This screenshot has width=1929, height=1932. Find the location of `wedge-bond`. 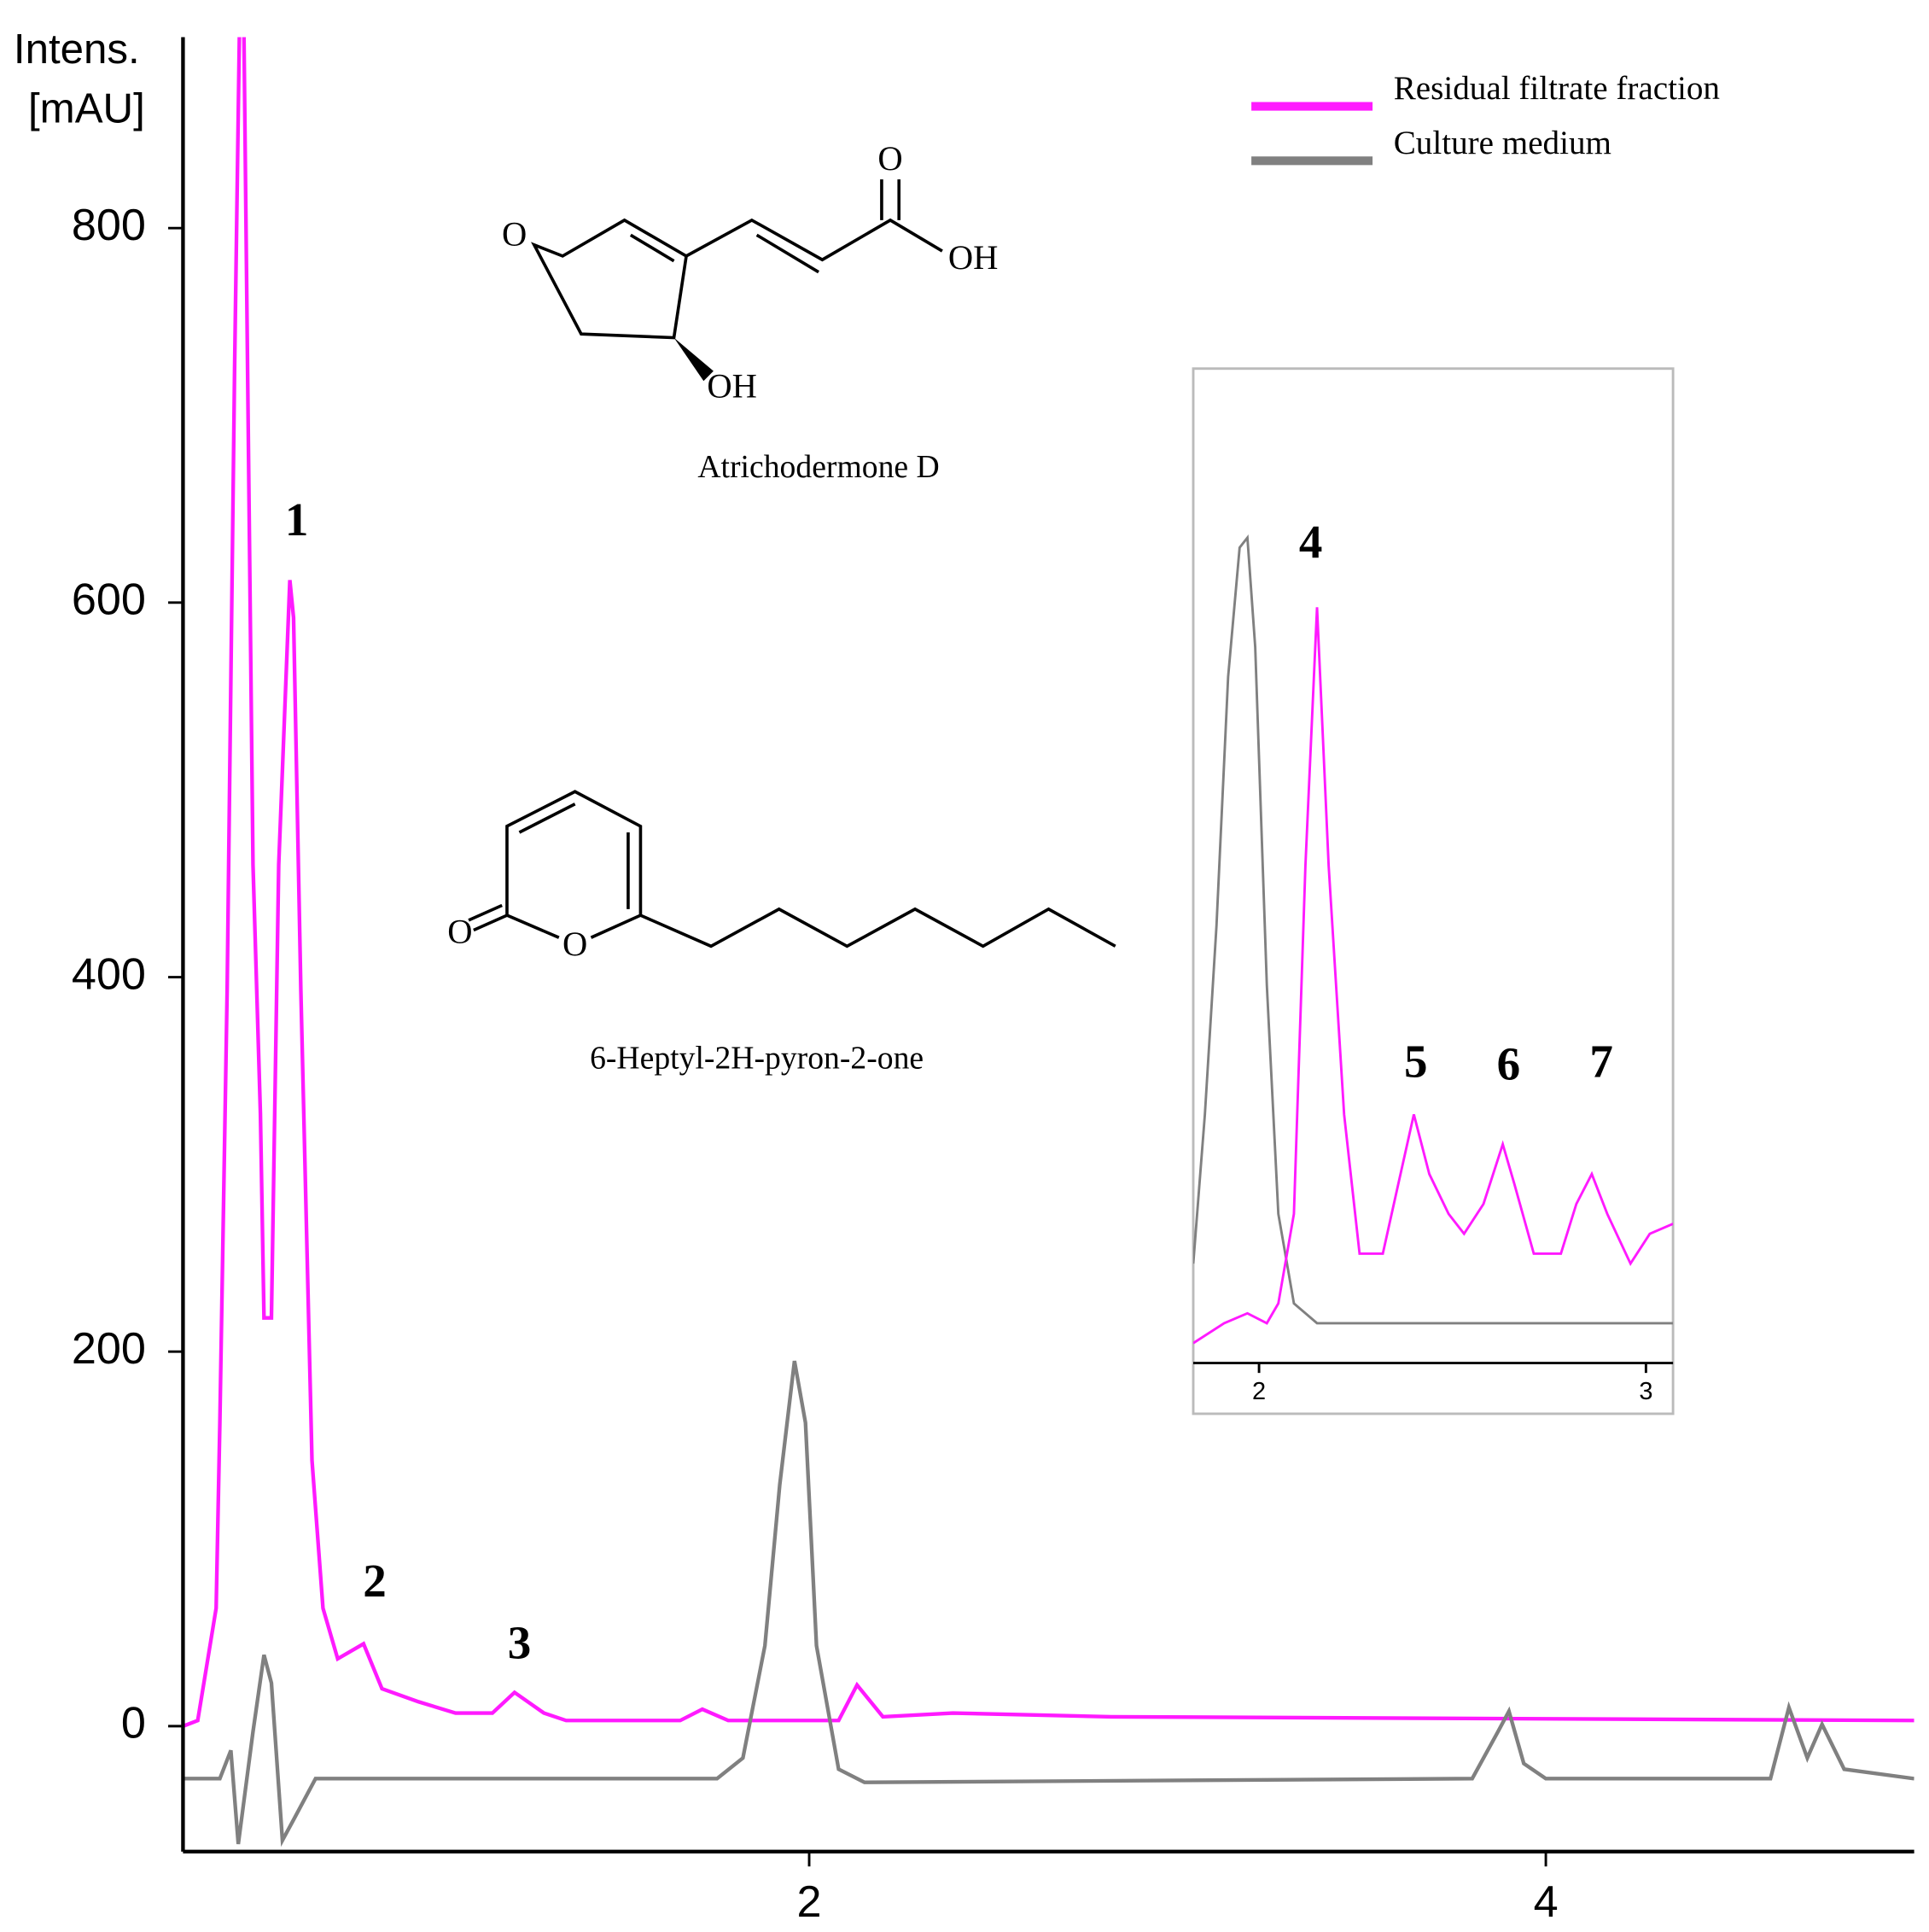

wedge-bond is located at coordinates (693, 359).